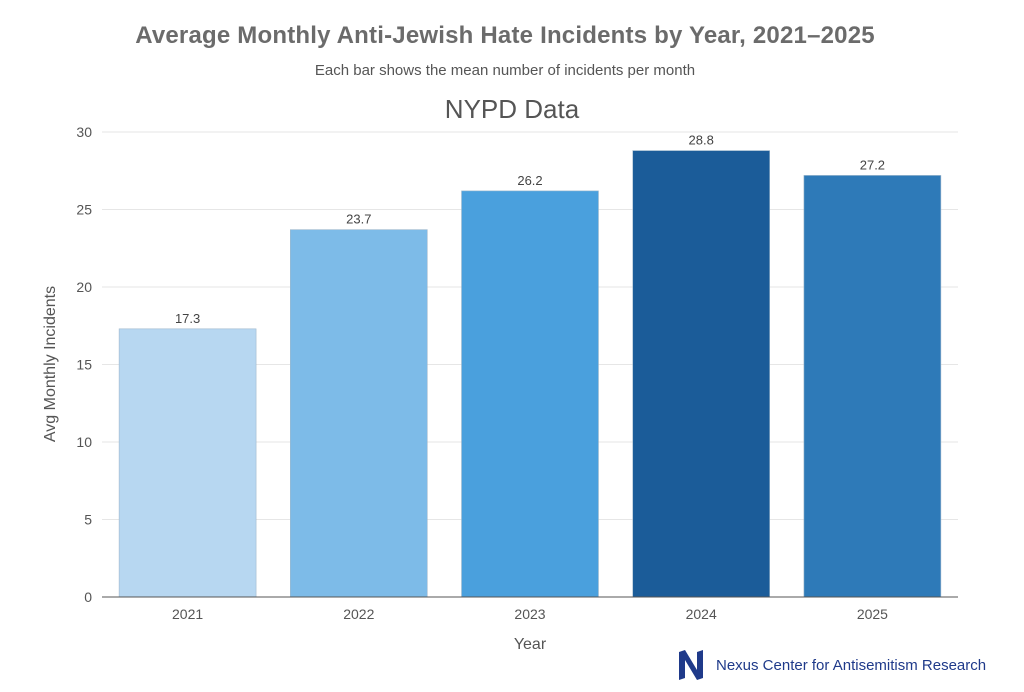 Image resolution: width=1024 pixels, height=692 pixels. I want to click on y-tick-label: 0, so click(88, 597).